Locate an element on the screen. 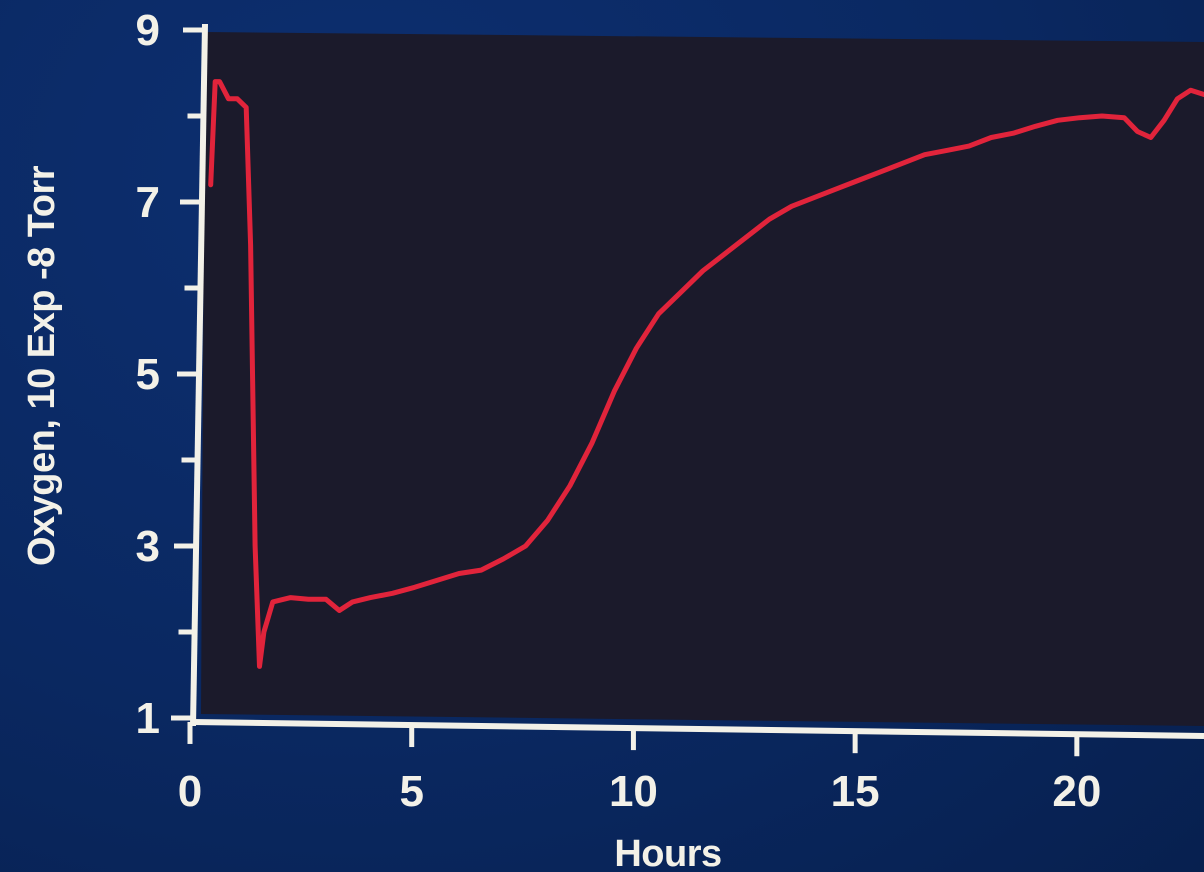 The width and height of the screenshot is (1204, 872). x-tick-label: 0 is located at coordinates (190, 791).